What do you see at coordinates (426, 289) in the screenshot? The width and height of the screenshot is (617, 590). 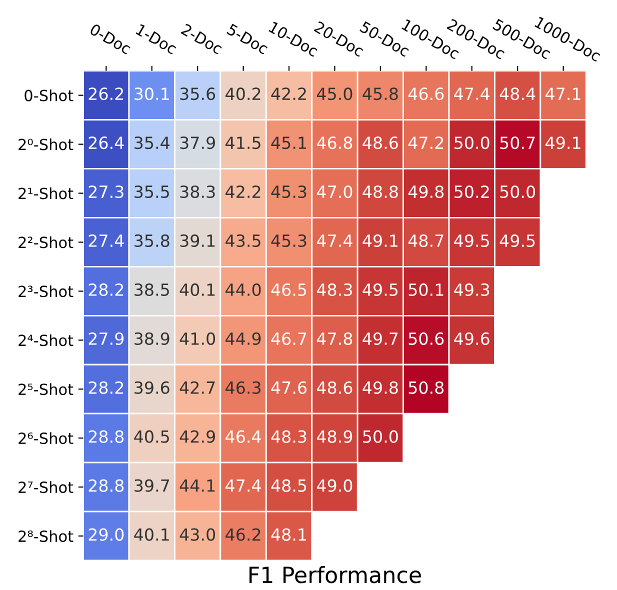 I see `data-label: 50.1` at bounding box center [426, 289].